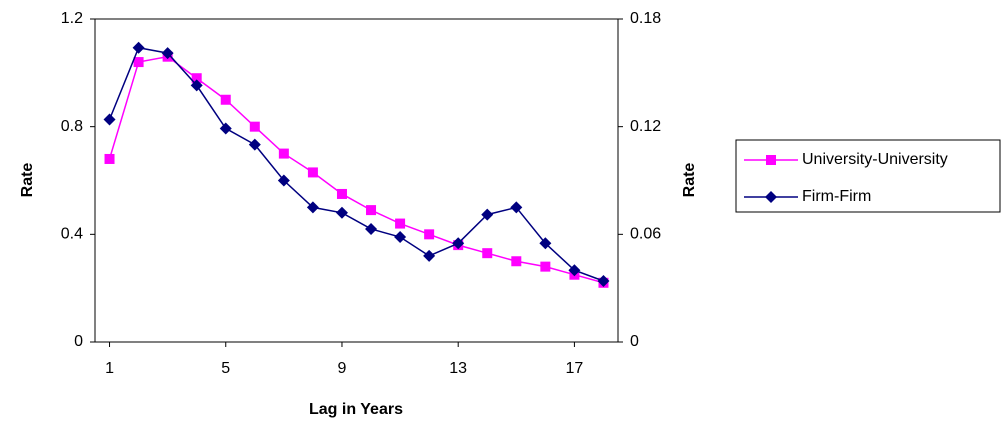  Describe the element at coordinates (868, 176) in the screenshot. I see `legend-box` at that location.